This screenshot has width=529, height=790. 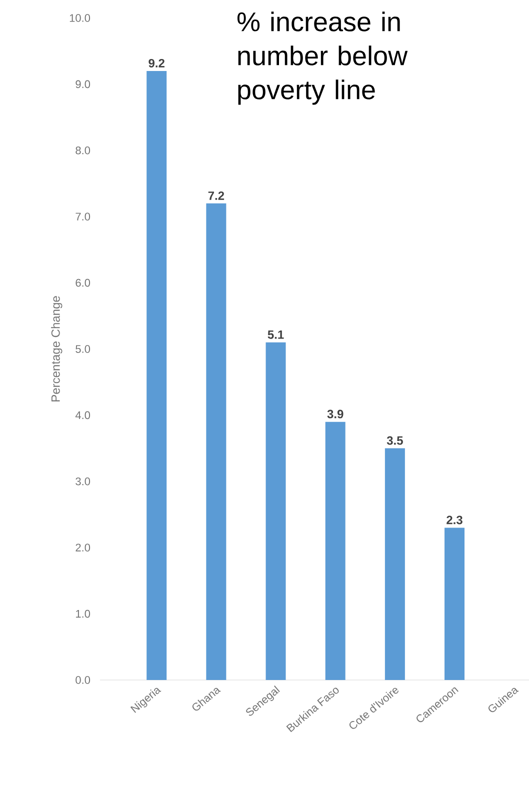 What do you see at coordinates (83, 481) in the screenshot?
I see `y-tick-label: 3.0` at bounding box center [83, 481].